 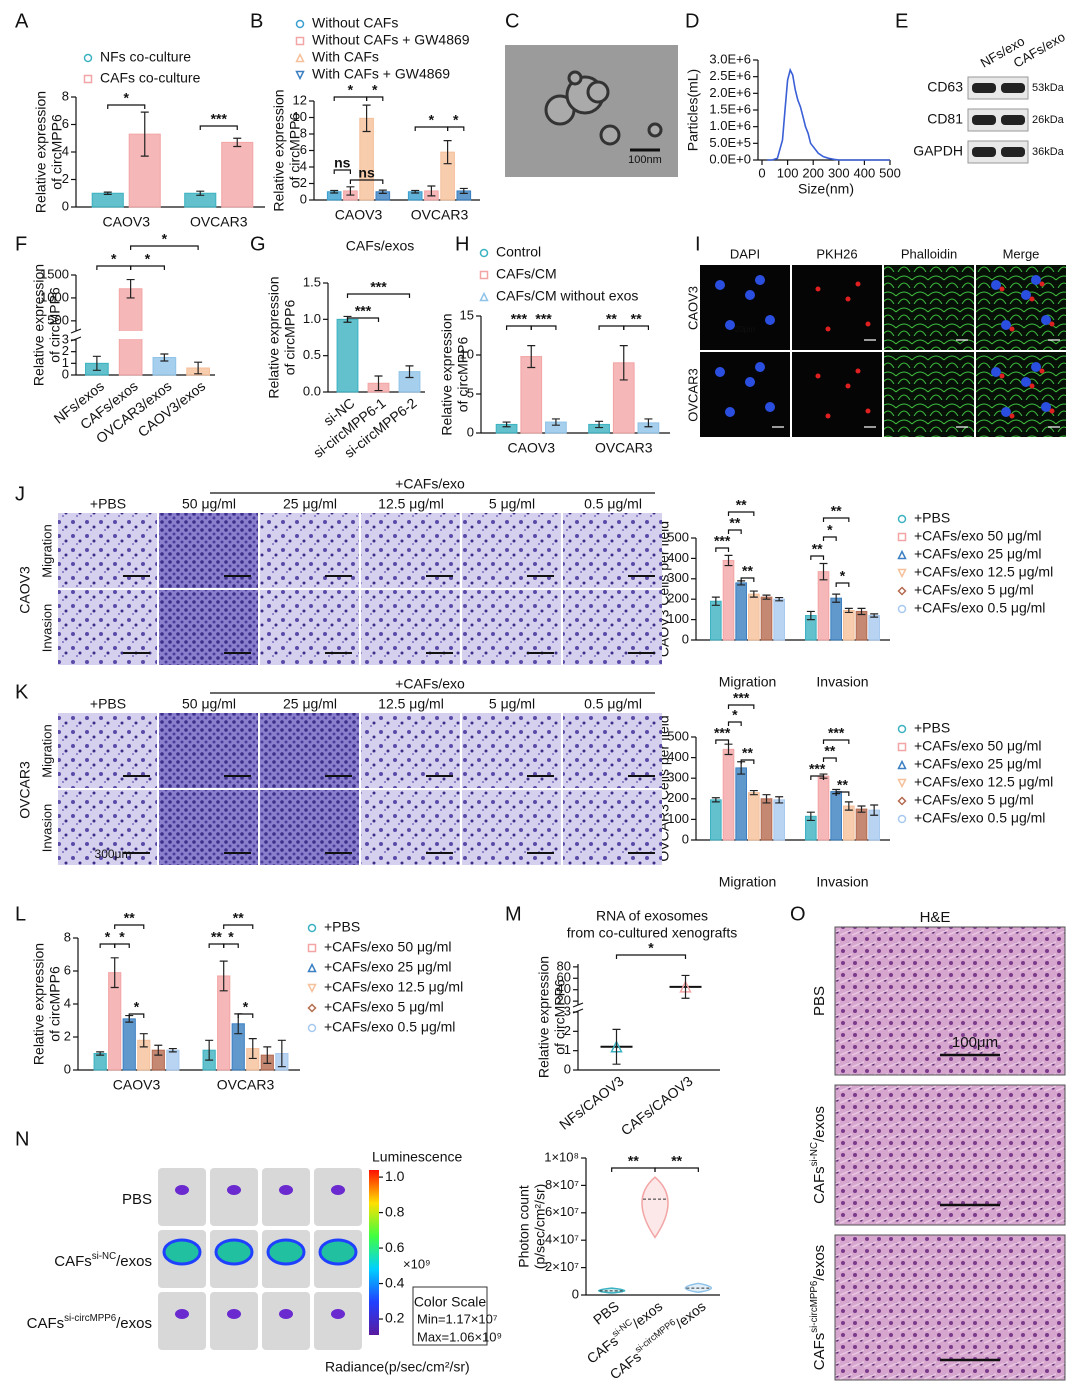 I want to click on legend-label: +CAFs/exo 12.5 μg/ml, so click(x=983, y=782).